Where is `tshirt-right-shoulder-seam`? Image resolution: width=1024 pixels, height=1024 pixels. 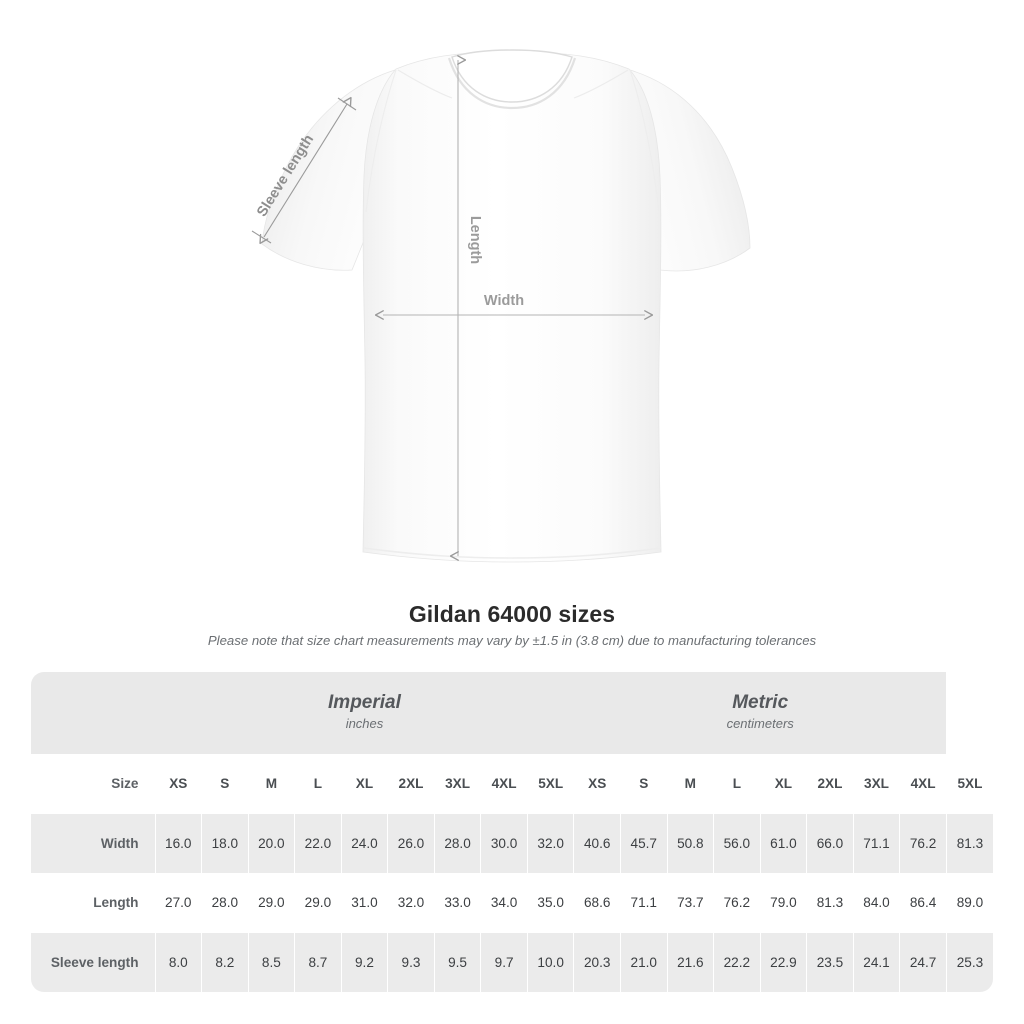
tshirt-right-shoulder-seam is located at coordinates (601, 84).